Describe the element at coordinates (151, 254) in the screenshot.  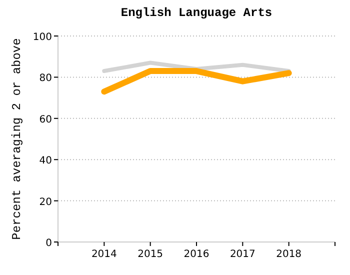
I see `x-tick-label: 2015` at that location.